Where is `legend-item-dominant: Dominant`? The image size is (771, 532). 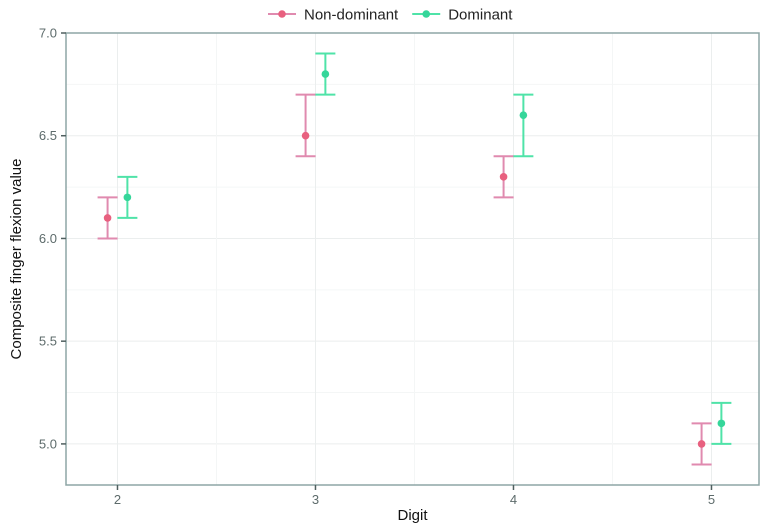
legend-item-dominant: Dominant is located at coordinates (462, 15).